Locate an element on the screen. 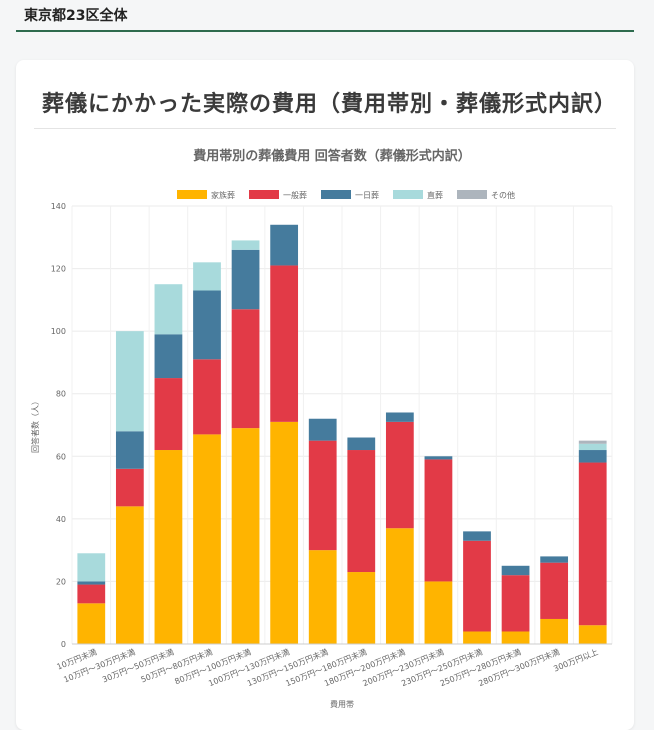 The image size is (654, 730). y-tick-label: 140 is located at coordinates (58, 206).